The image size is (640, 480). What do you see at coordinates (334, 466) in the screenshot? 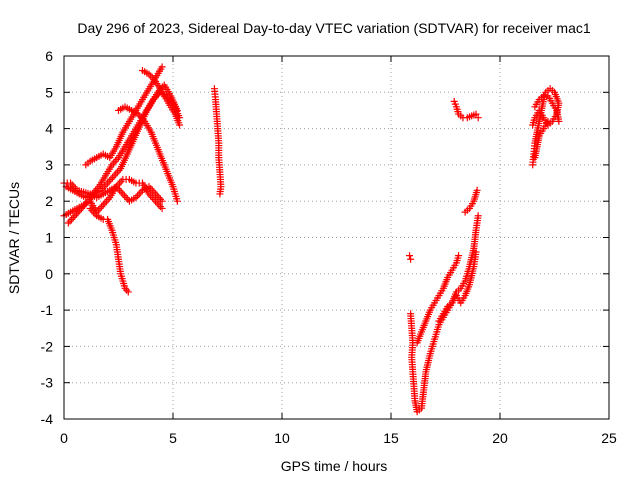
I see `x-axis-label: GPS time / hours` at bounding box center [334, 466].